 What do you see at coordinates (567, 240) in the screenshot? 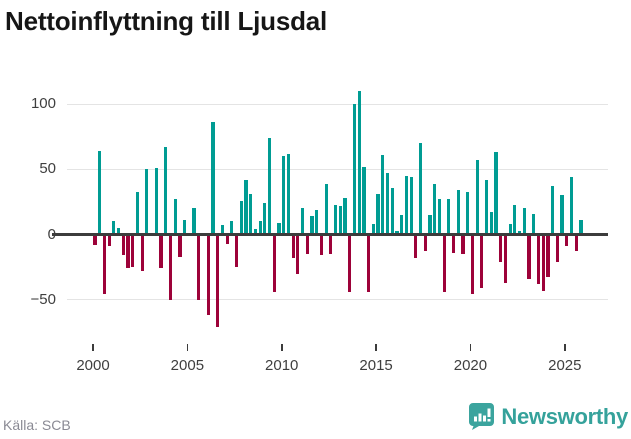
I see `bar-2025Q1` at bounding box center [567, 240].